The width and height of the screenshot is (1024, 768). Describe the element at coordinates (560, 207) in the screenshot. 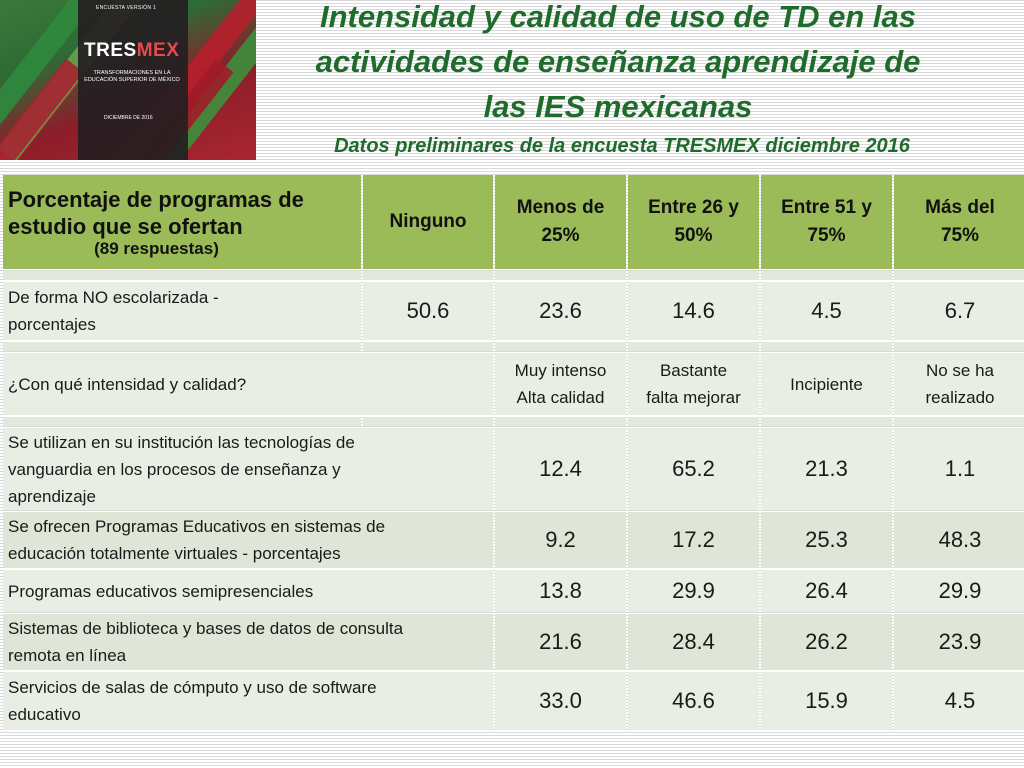

I see `header-menos-25-line-1: Menos de` at that location.